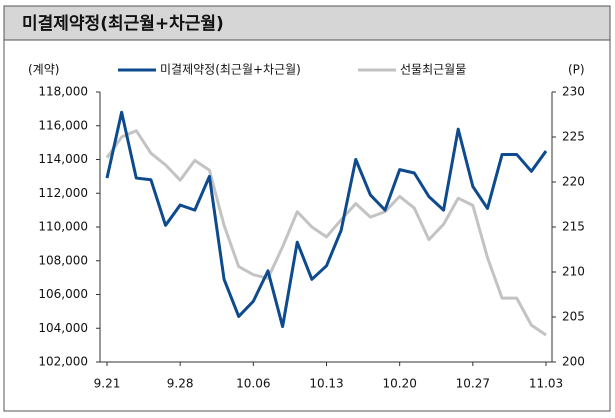 This screenshot has height=418, width=615. What do you see at coordinates (573, 92) in the screenshot?
I see `y2-tick-label: 230` at bounding box center [573, 92].